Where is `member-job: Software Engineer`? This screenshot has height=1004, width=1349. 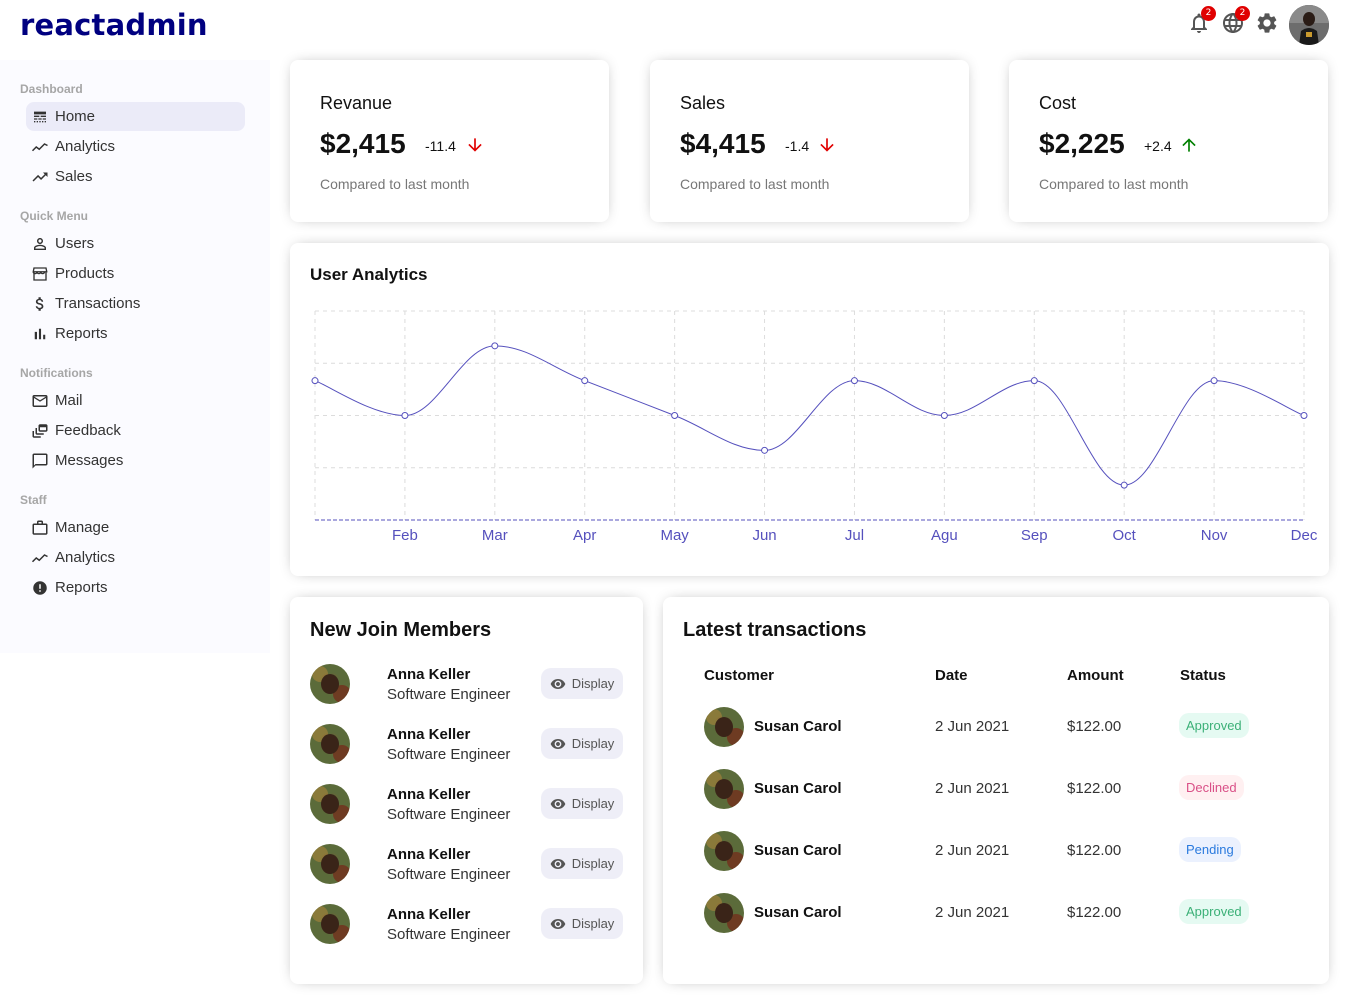 member-job: Software Engineer is located at coordinates (449, 814).